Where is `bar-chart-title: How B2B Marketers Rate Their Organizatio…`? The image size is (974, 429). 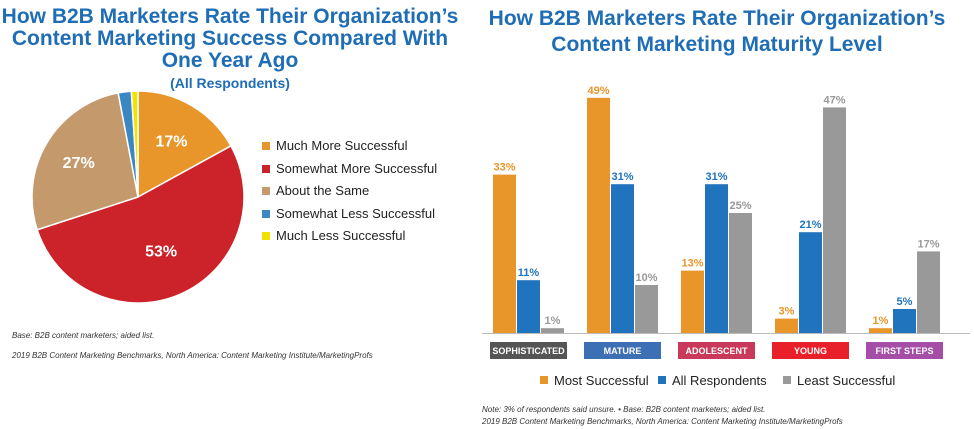 bar-chart-title: How B2B Marketers Rate Their Organizatio… is located at coordinates (717, 31).